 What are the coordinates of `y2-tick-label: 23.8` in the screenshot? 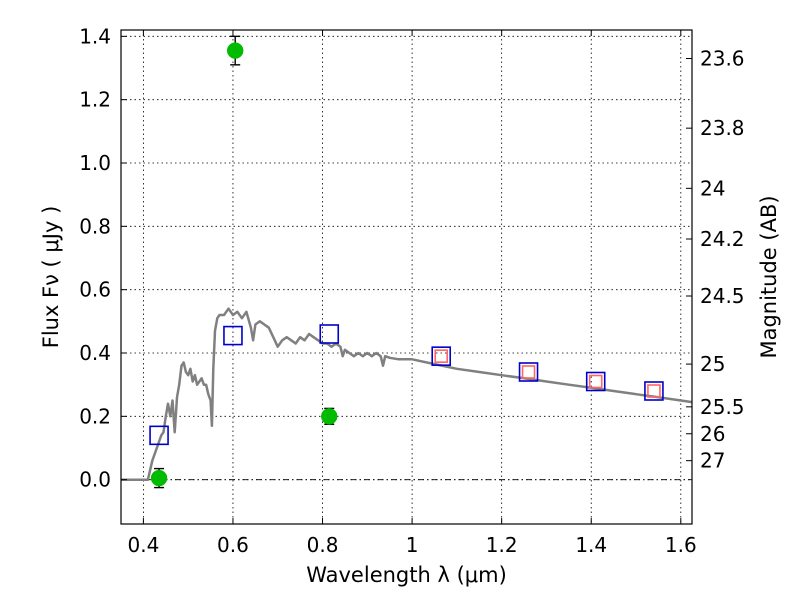 It's located at (722, 128).